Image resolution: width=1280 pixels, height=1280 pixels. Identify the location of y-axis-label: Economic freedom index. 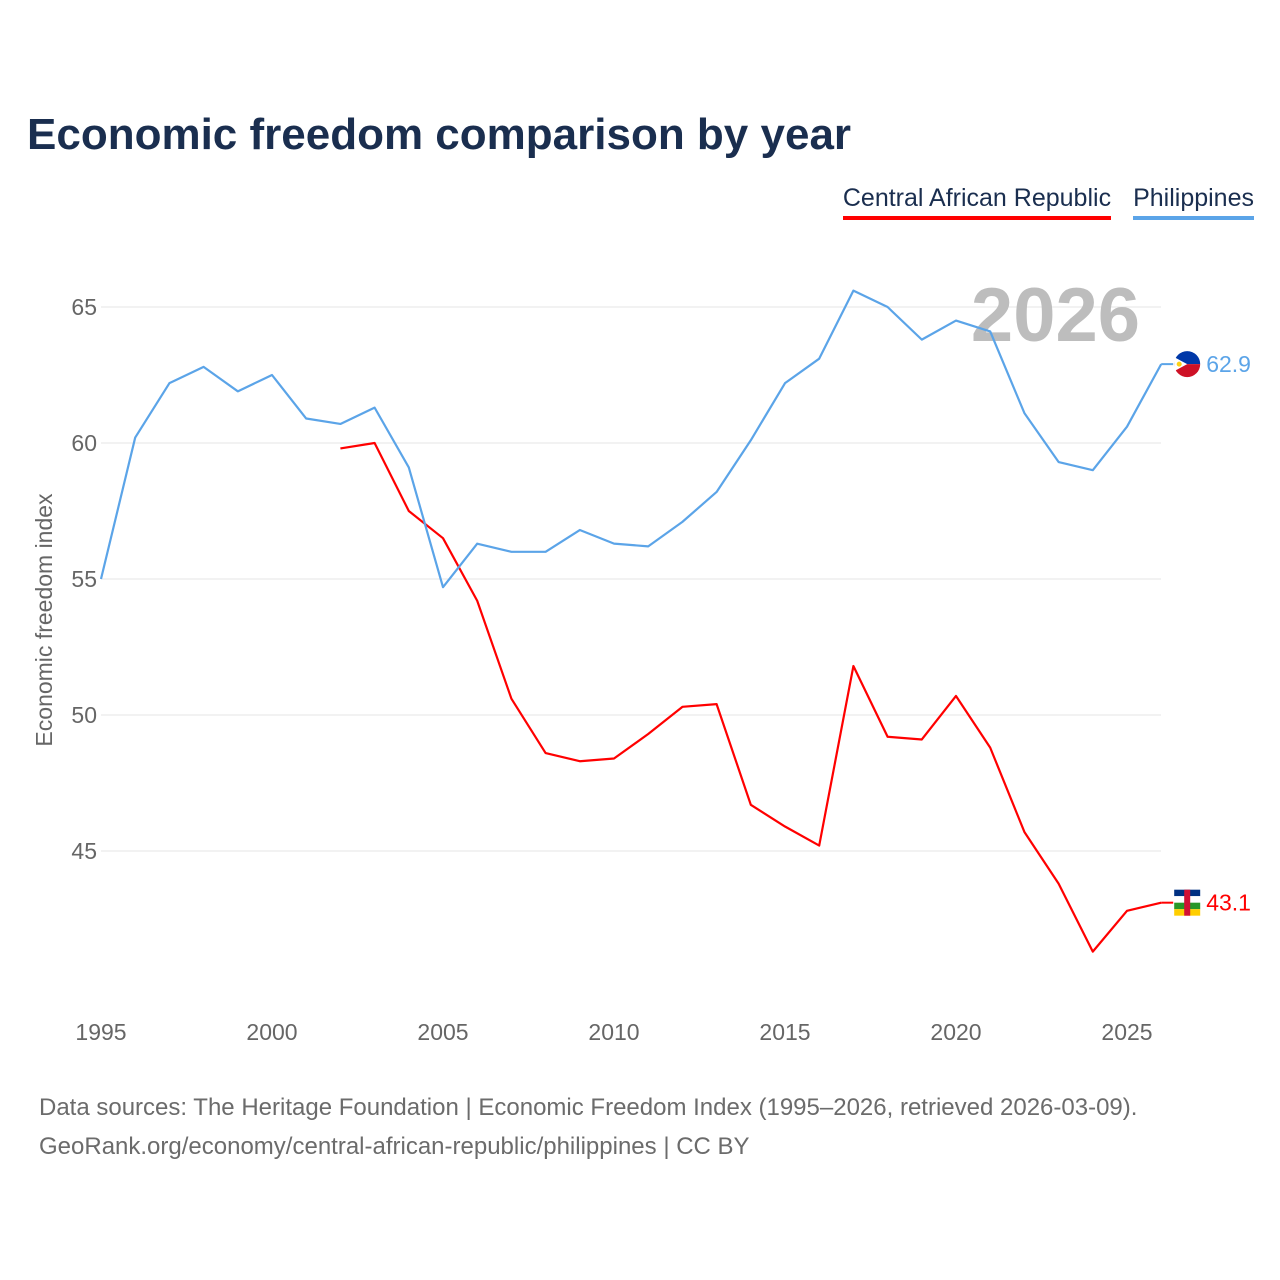
(44, 620).